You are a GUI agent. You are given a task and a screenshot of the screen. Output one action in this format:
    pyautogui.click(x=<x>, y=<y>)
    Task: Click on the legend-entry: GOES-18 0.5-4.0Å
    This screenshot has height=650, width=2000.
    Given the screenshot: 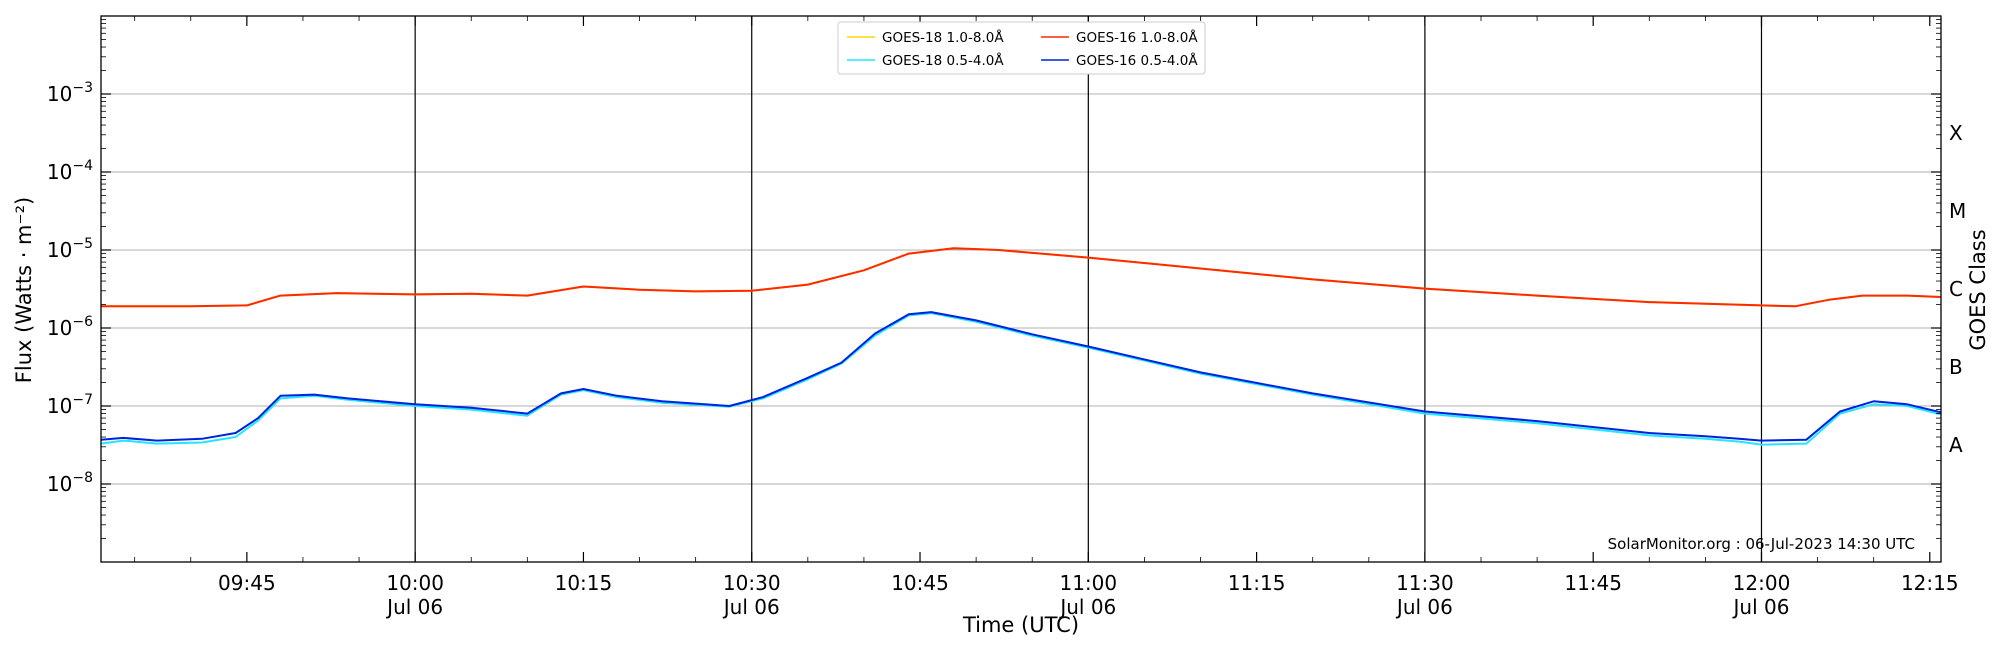 What is the action you would take?
    pyautogui.click(x=943, y=60)
    